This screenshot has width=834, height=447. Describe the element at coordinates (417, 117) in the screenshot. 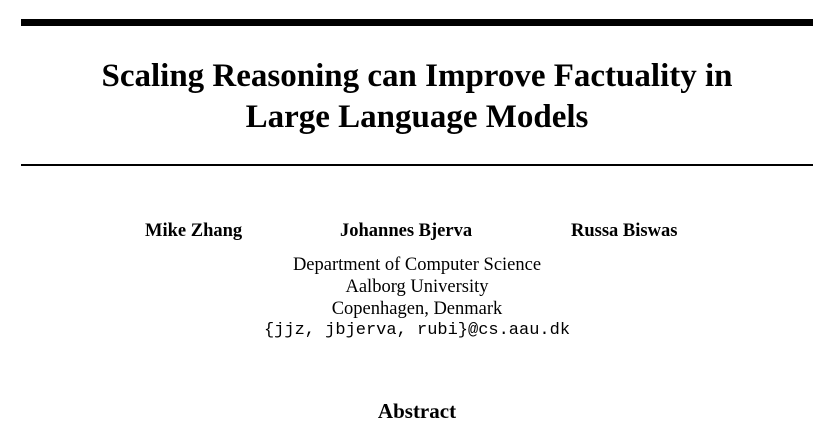

I see `title-line-2: Large Language Models` at that location.